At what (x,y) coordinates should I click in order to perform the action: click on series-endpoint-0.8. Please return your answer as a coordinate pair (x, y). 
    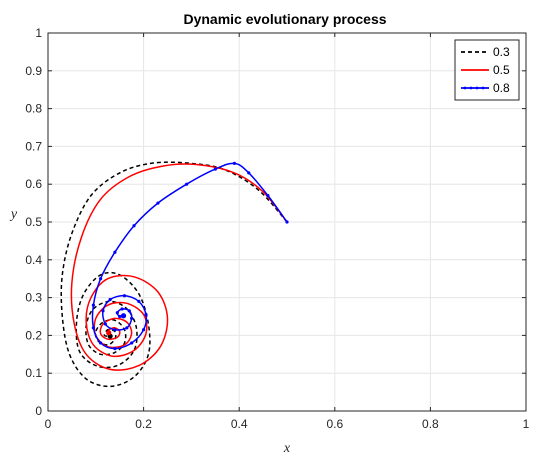
    Looking at the image, I should click on (123, 316).